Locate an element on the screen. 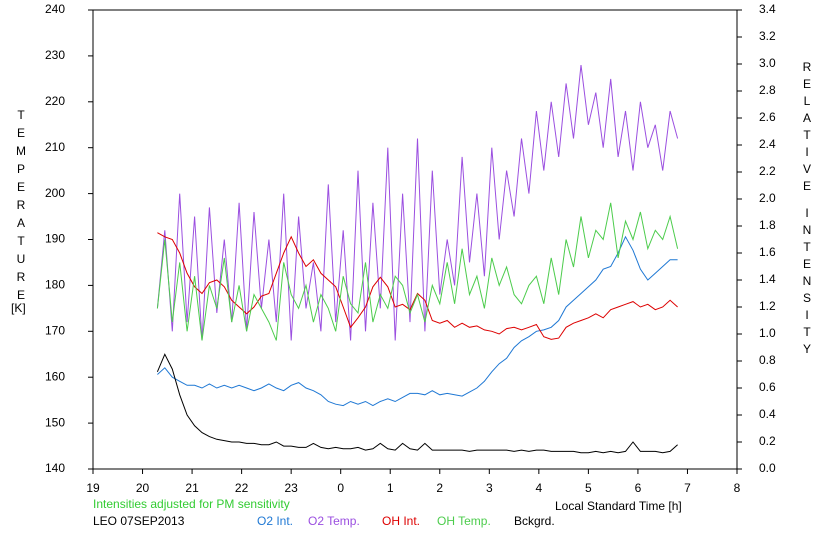 The image size is (828, 535). y2-tick-label: 1.6 is located at coordinates (767, 252).